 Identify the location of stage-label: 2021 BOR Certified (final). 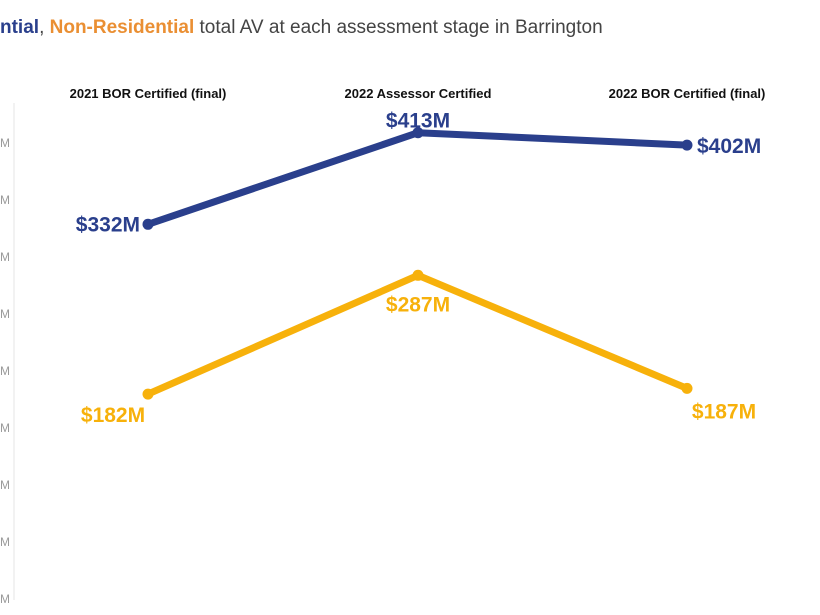
(148, 93).